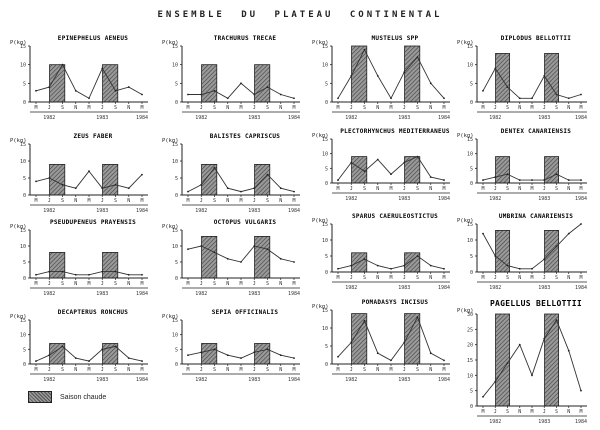 The height and width of the screenshot is (430, 600). What do you see at coordinates (93, 38) in the screenshot?
I see `chart-title: EPINEPHELUS AENEUS` at bounding box center [93, 38].